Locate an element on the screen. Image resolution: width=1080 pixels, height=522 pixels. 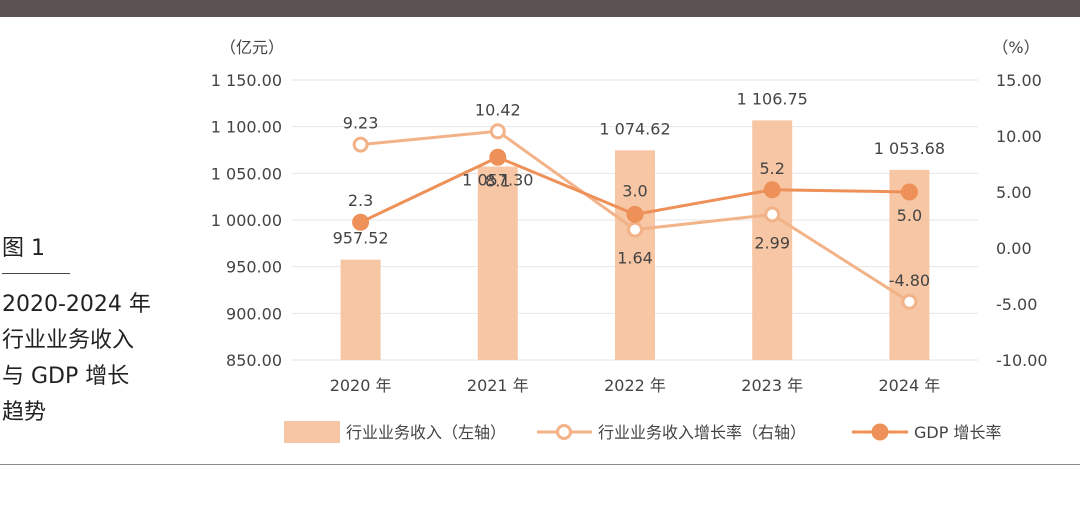
industry-growth-label: 1.64 is located at coordinates (635, 258).